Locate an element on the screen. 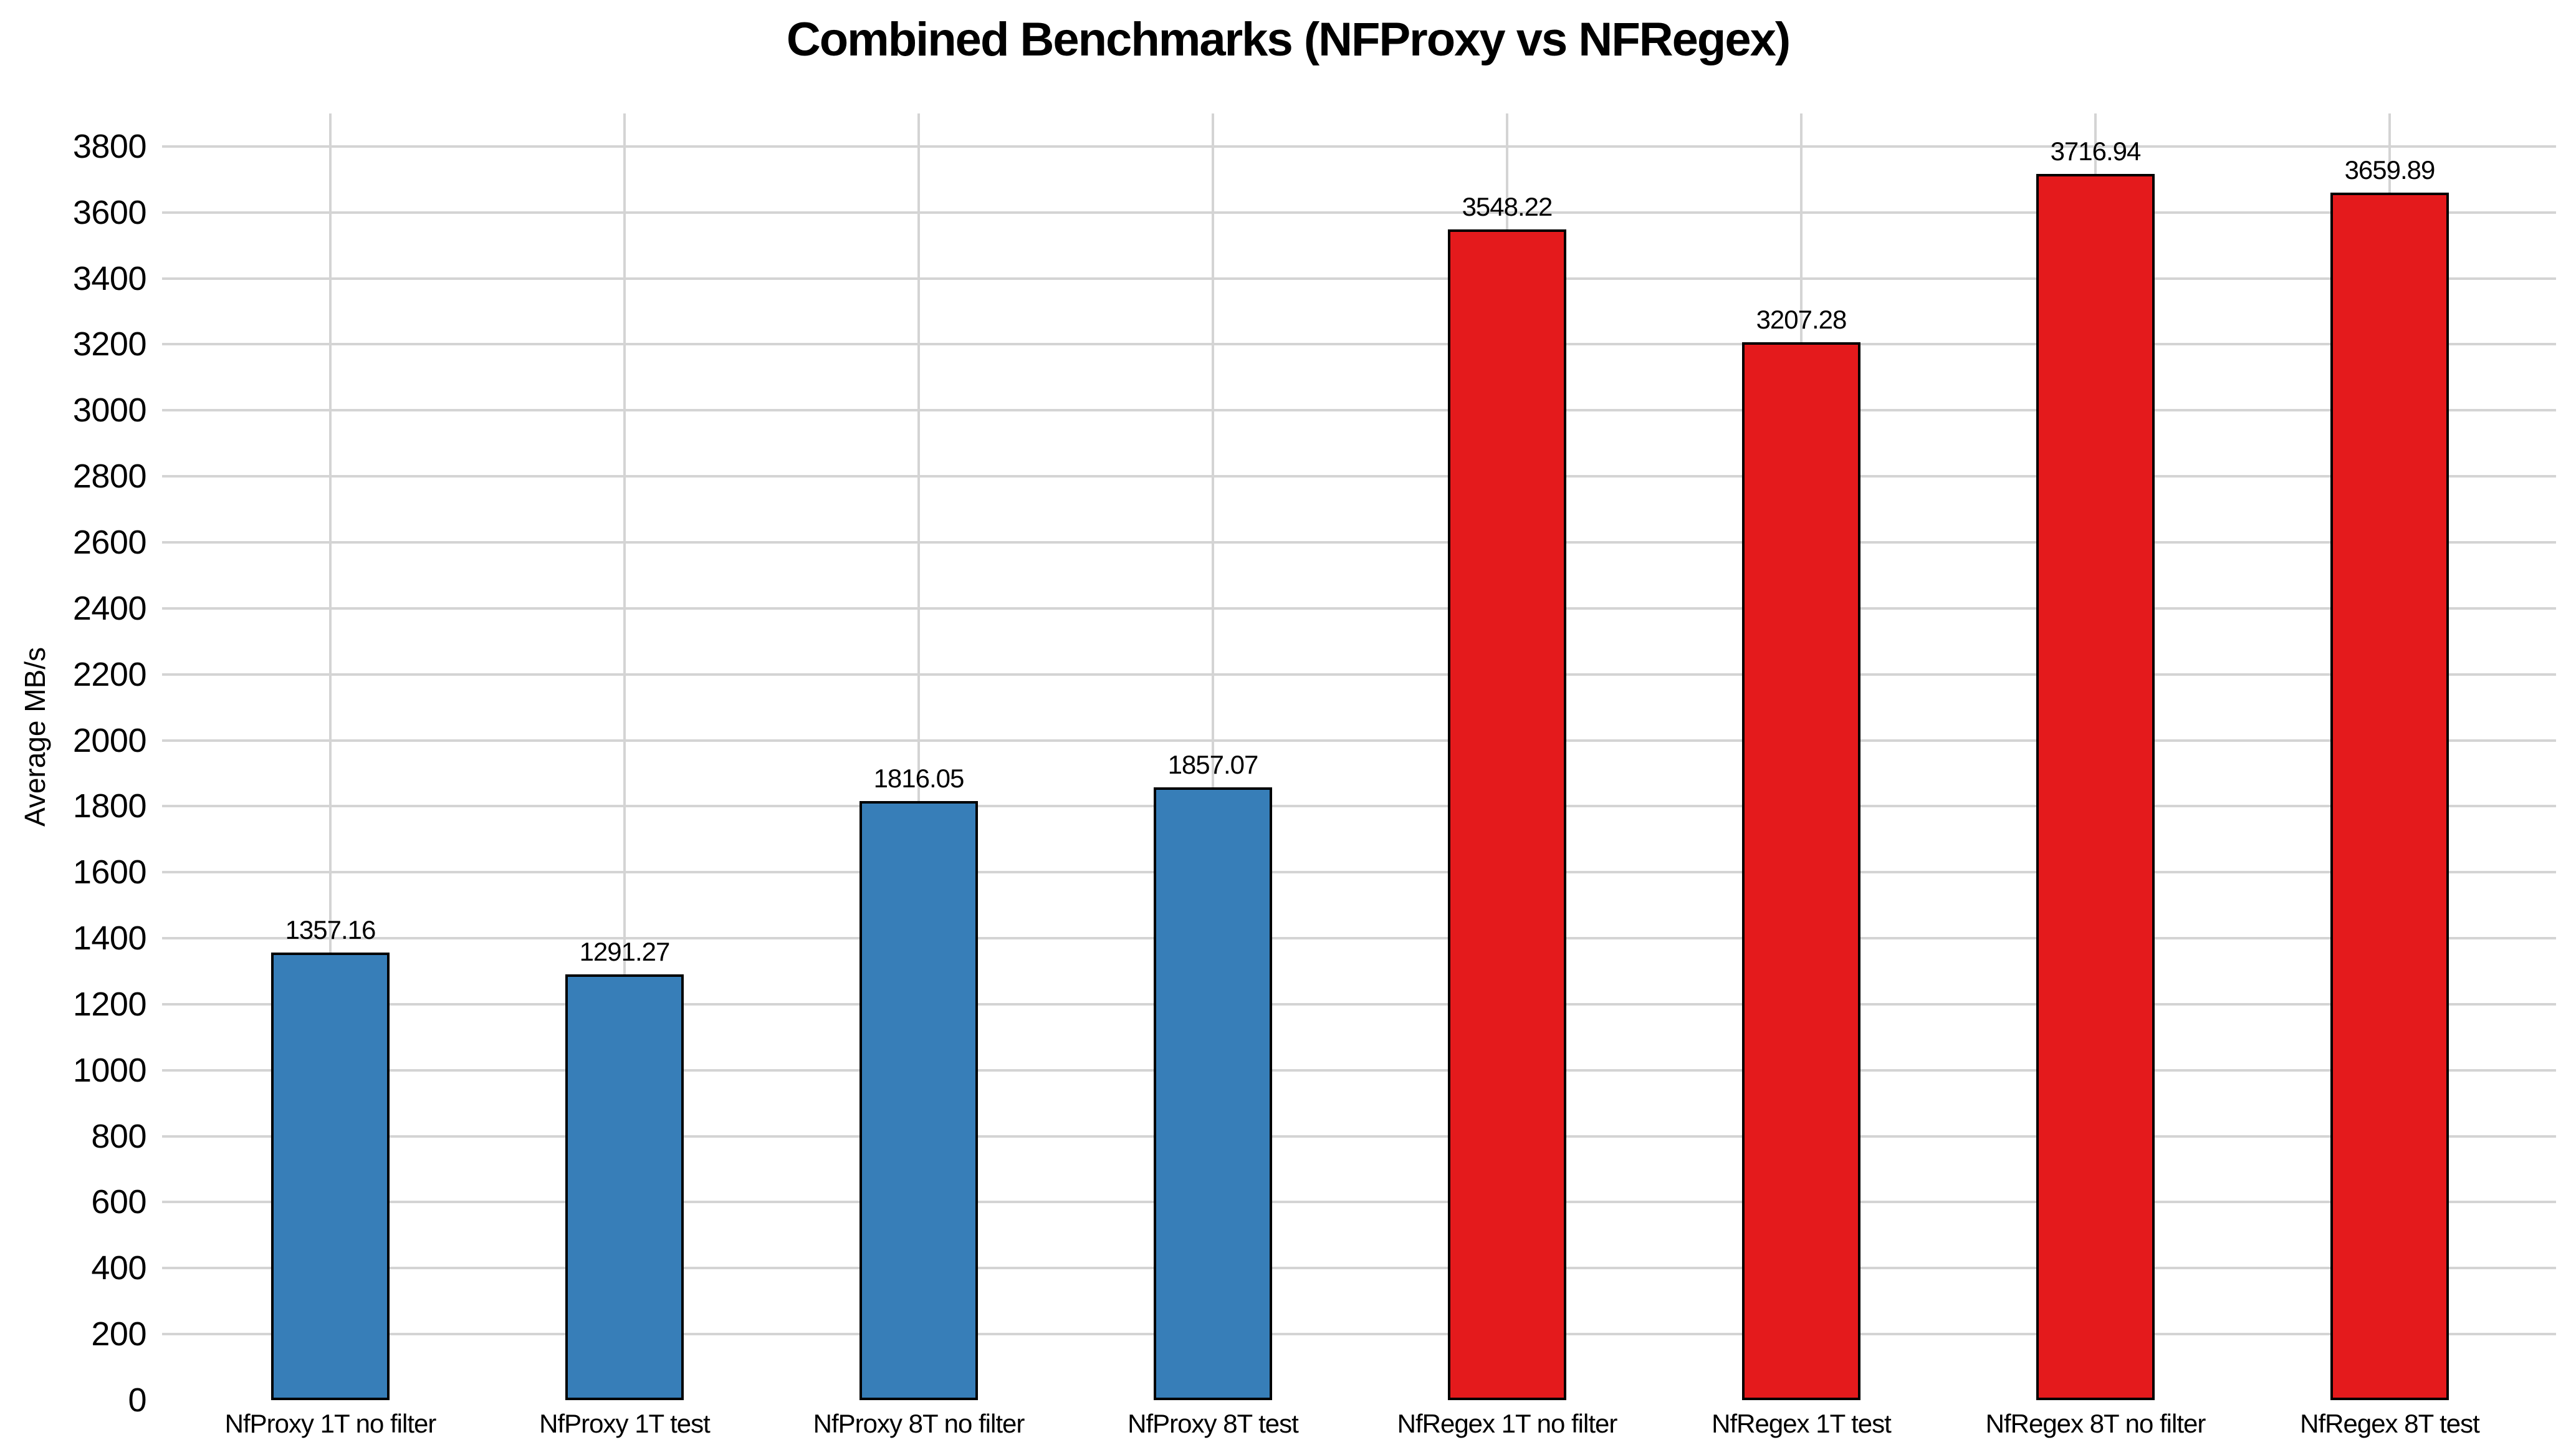 The width and height of the screenshot is (2576, 1455). y-tick-label: 3800 is located at coordinates (110, 146).